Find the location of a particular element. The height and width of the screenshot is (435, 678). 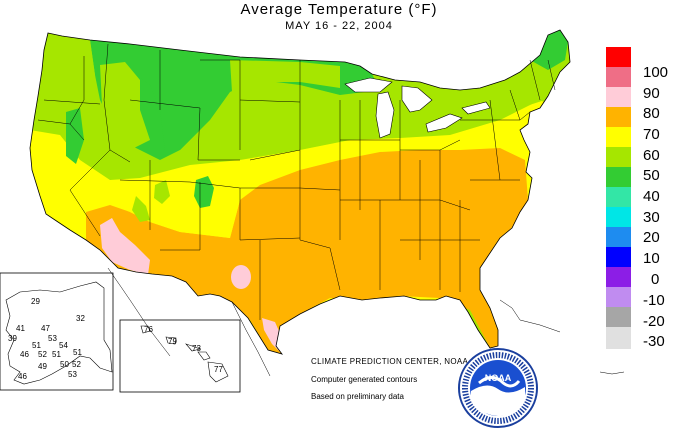

legend-label: 30 is located at coordinates (651, 217).